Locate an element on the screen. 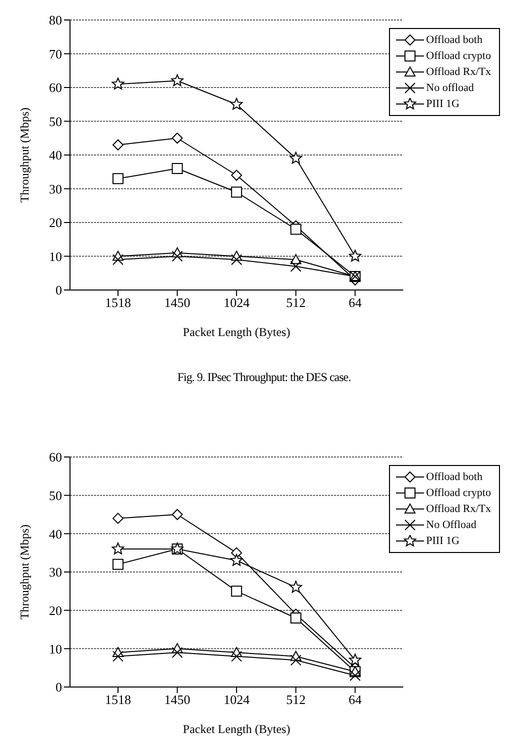 The width and height of the screenshot is (528, 756). caption: Fig. 9. IPsec Throughput: the DES case. is located at coordinates (264, 377).